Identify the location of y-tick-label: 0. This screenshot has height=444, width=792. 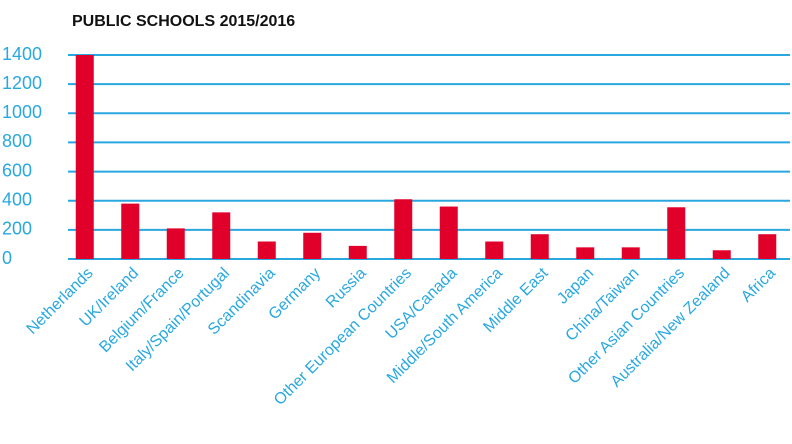
(7, 258).